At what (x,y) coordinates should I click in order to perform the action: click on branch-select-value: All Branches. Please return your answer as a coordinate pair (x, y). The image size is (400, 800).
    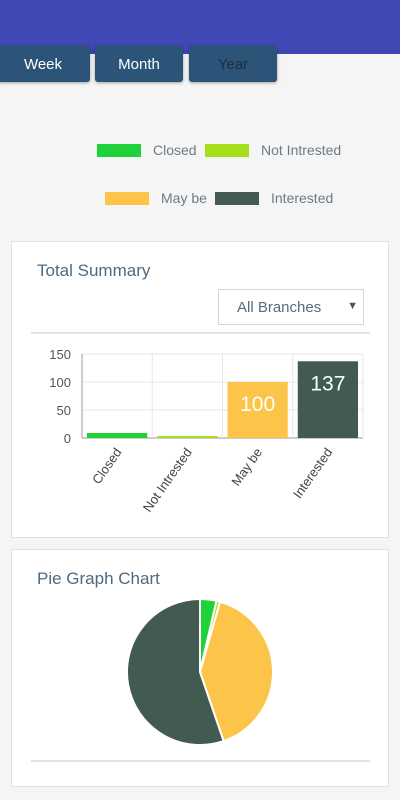
    Looking at the image, I should click on (279, 307).